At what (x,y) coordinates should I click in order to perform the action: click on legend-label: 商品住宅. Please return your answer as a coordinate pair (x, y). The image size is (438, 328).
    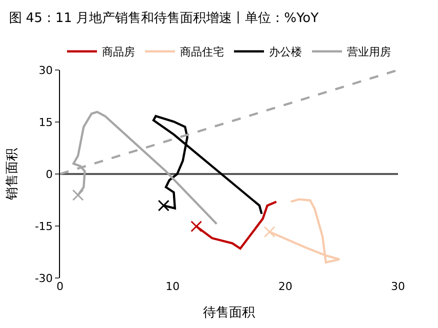
    Looking at the image, I should click on (202, 52).